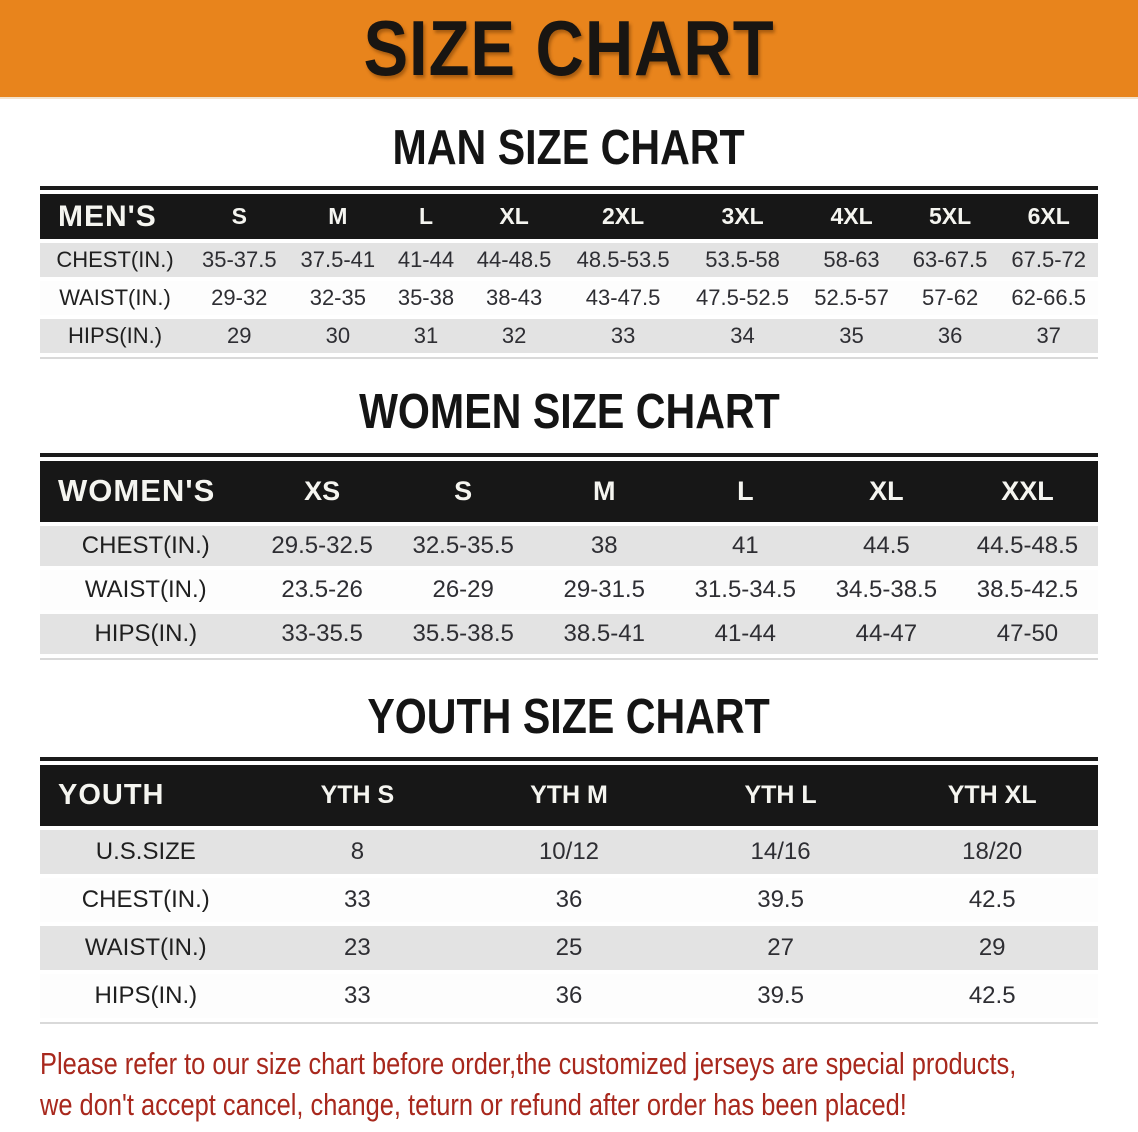 Image resolution: width=1138 pixels, height=1132 pixels. Describe the element at coordinates (992, 996) in the screenshot. I see `size-value: 42.5` at that location.